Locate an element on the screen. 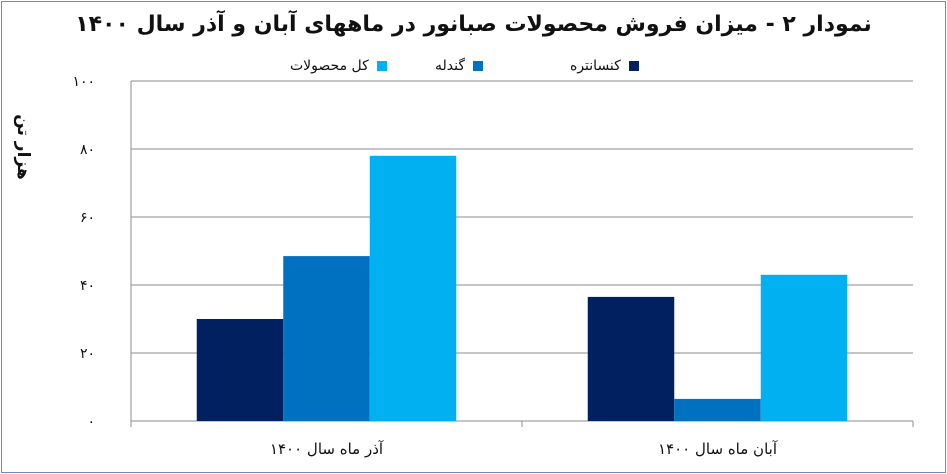  legend-label-pellet: گندله is located at coordinates (450, 66).